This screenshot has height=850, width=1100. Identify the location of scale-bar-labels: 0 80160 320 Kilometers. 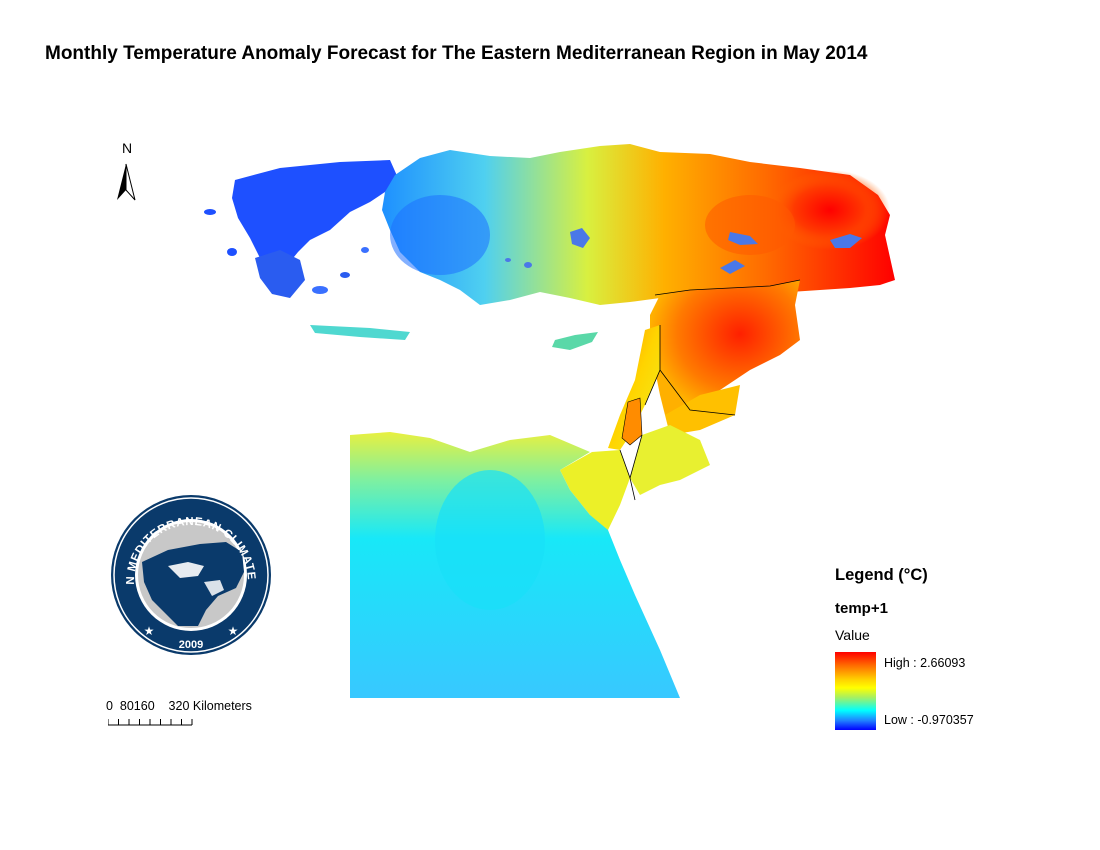
(179, 706).